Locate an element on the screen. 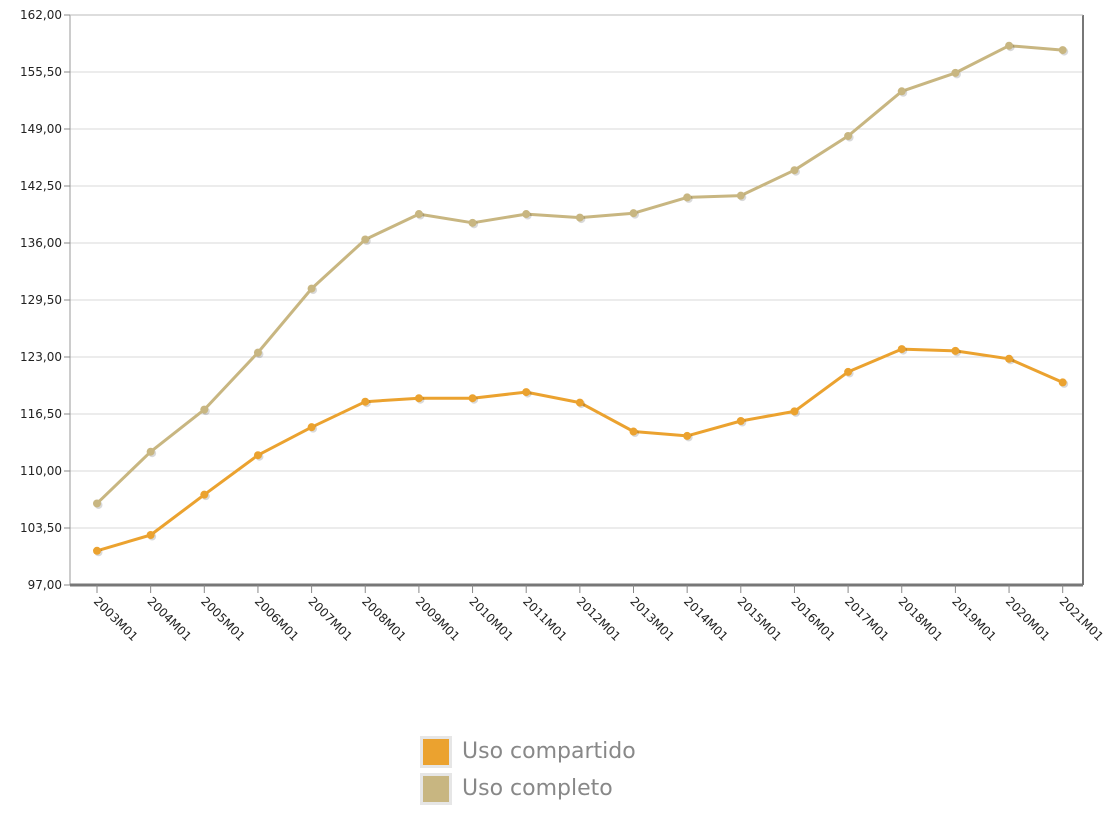  legend-label: Uso completo is located at coordinates (537, 788).